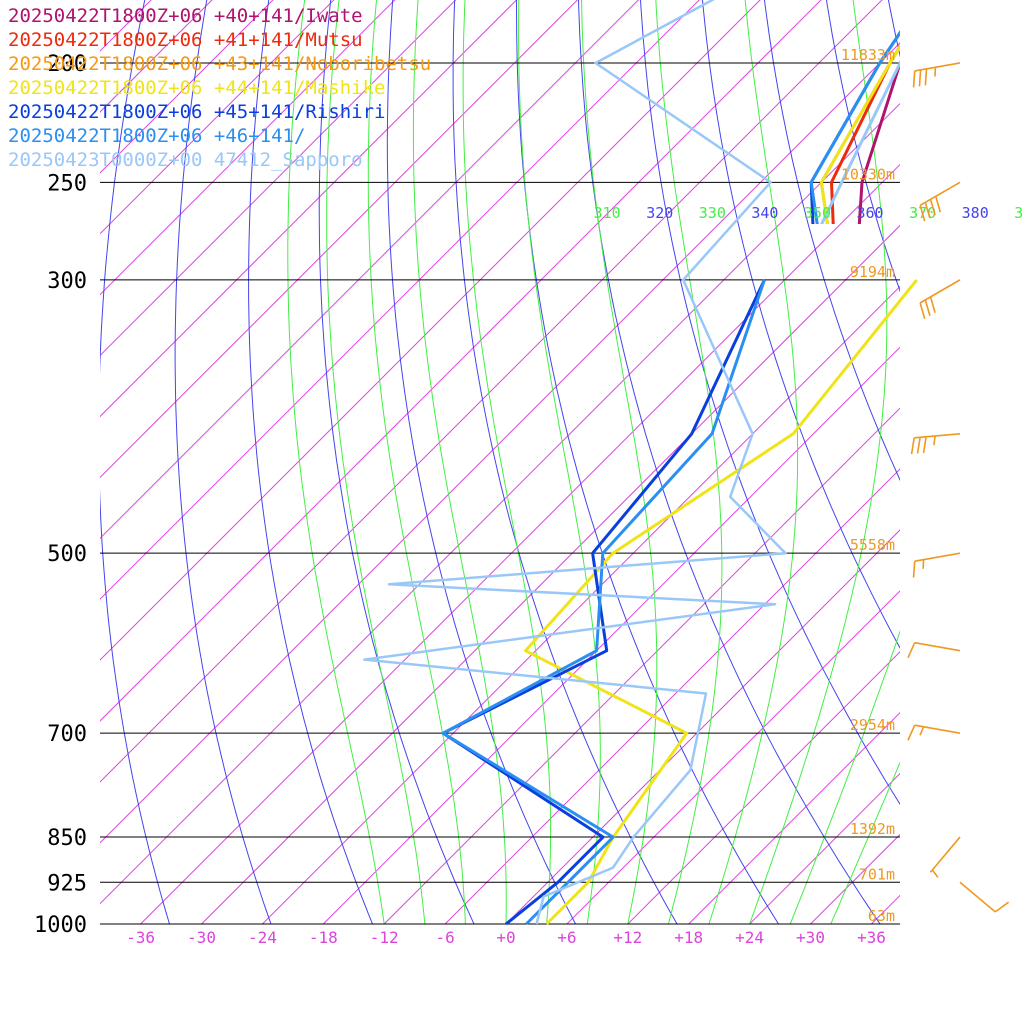  What do you see at coordinates (185, 160) in the screenshot?
I see `legend-entry-sapporo: 20250423T0000Z+00 47412_Sapporo` at bounding box center [185, 160].